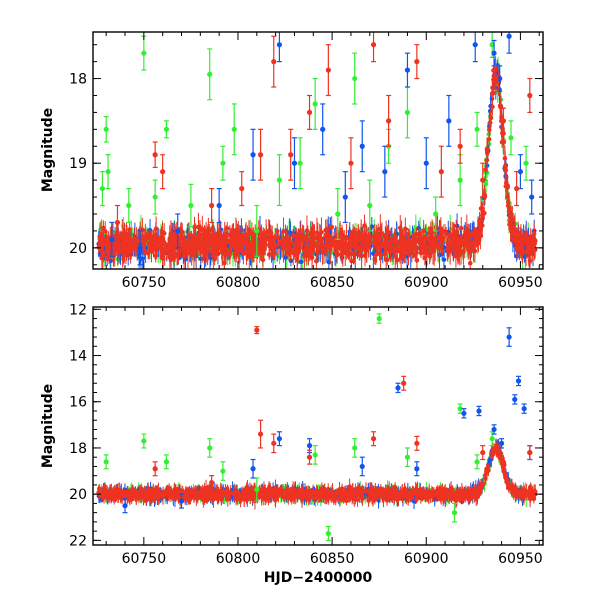  I want to click on x-tick-label: 60750, so click(144, 283).